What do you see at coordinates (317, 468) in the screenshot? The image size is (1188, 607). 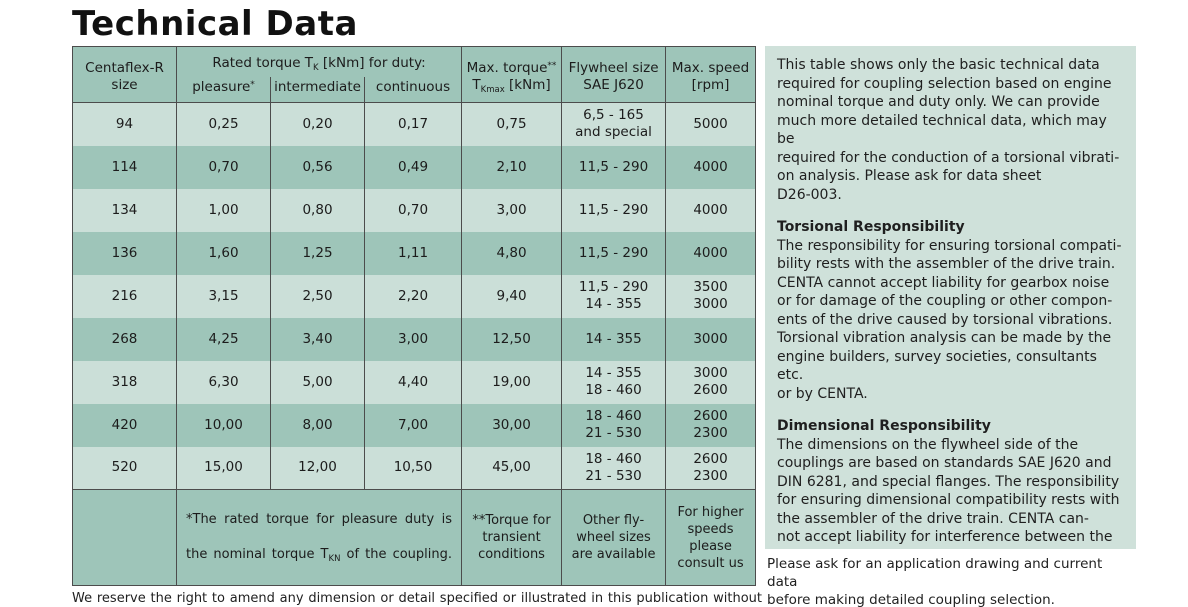 I see `cell-intermediate: 12,00` at bounding box center [317, 468].